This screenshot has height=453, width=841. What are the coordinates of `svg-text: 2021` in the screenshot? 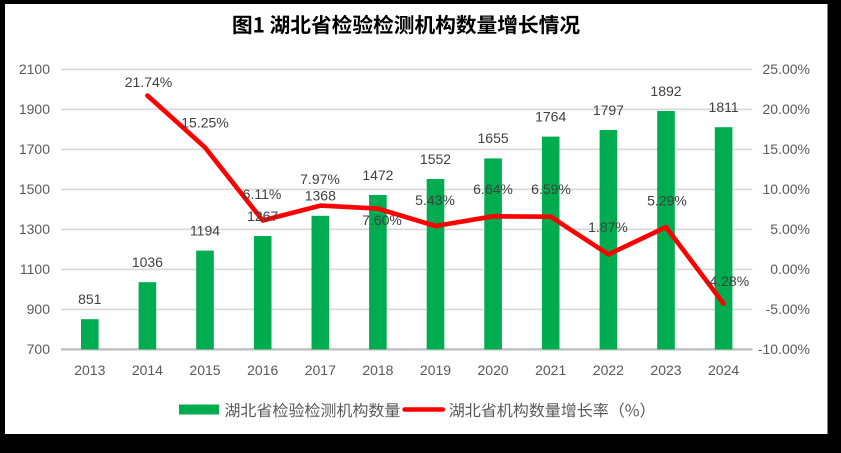 It's located at (550, 370).